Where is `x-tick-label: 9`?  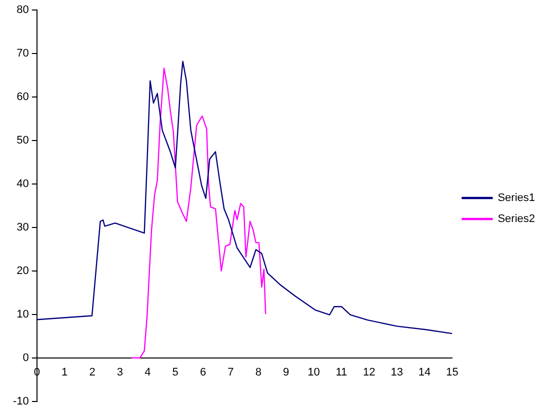 x-tick-label: 9 is located at coordinates (286, 372).